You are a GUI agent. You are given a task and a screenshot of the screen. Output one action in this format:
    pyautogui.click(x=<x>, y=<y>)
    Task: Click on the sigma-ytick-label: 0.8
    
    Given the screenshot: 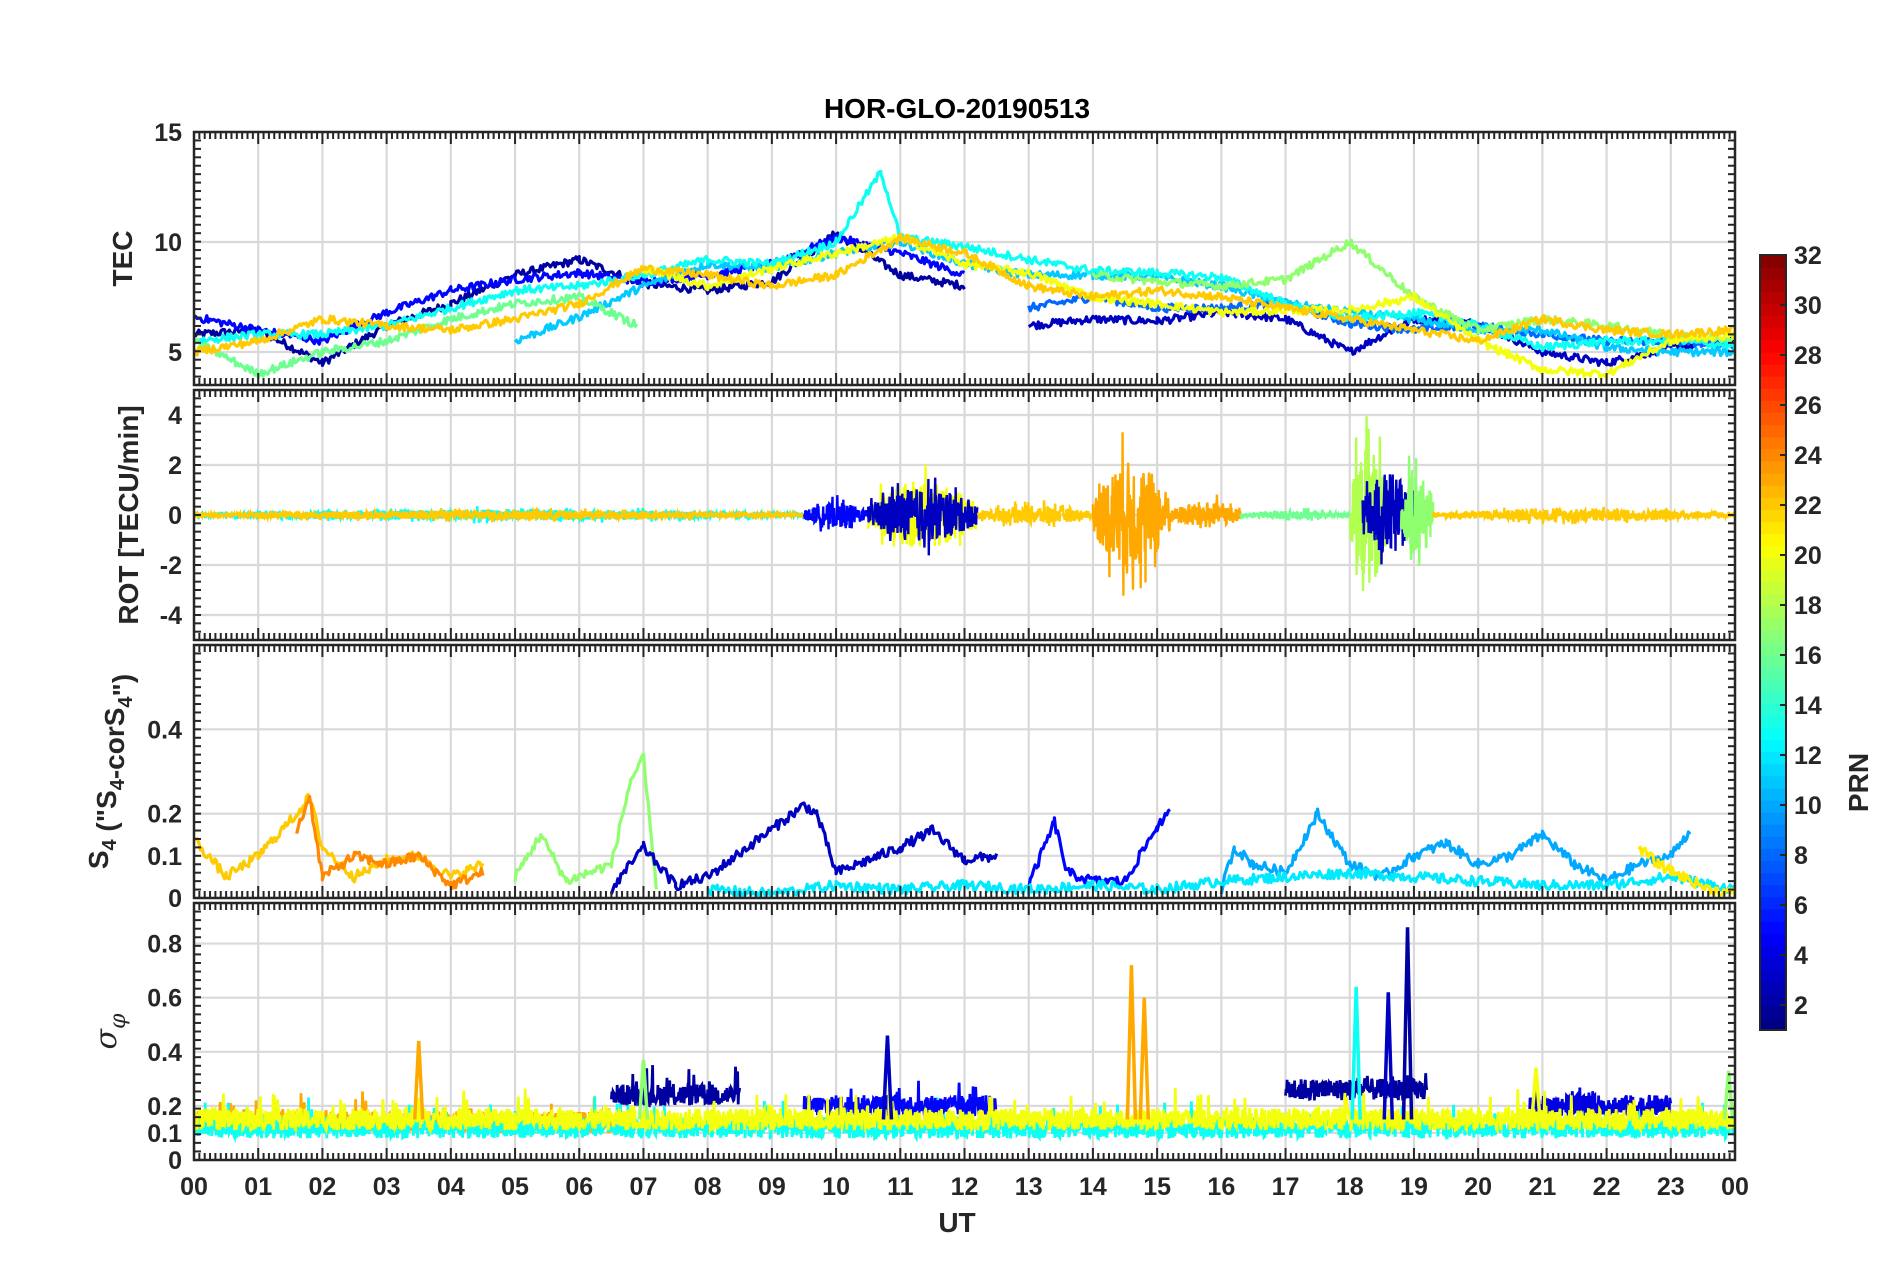 What is the action you would take?
    pyautogui.click(x=164, y=945)
    